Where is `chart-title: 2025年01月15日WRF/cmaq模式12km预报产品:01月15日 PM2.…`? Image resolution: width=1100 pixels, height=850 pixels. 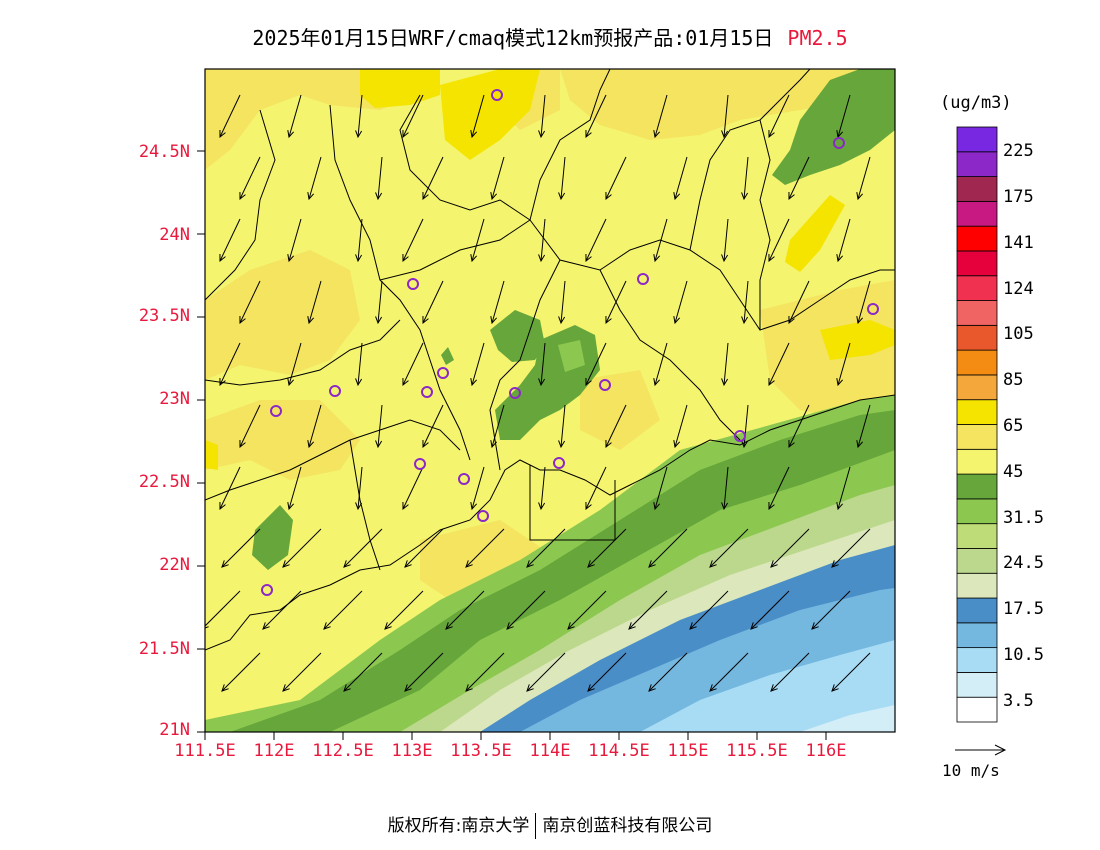
chart-title: 2025年01月15日WRF/cmaq模式12km预报产品:01月15日 PM2.… is located at coordinates (550, 36).